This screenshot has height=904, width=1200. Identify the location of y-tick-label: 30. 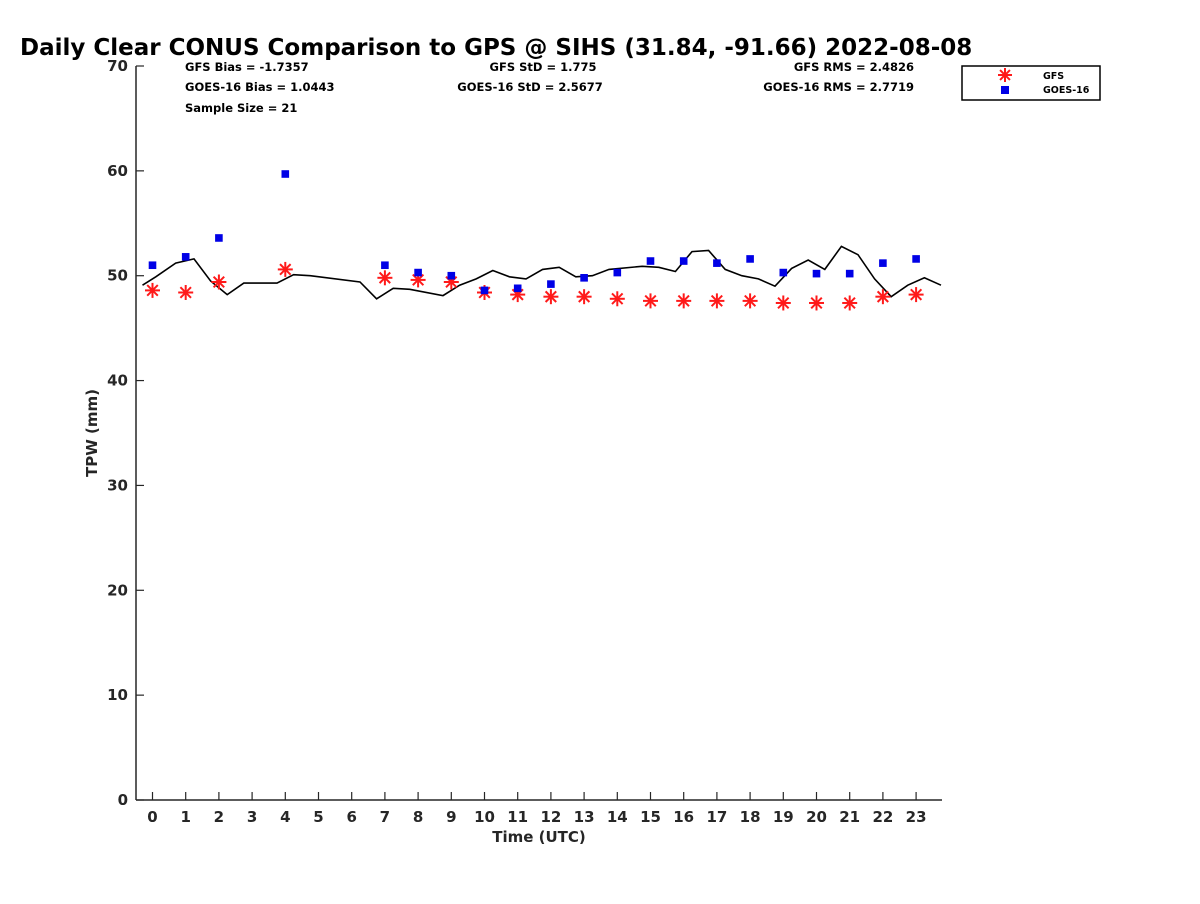
(117, 485).